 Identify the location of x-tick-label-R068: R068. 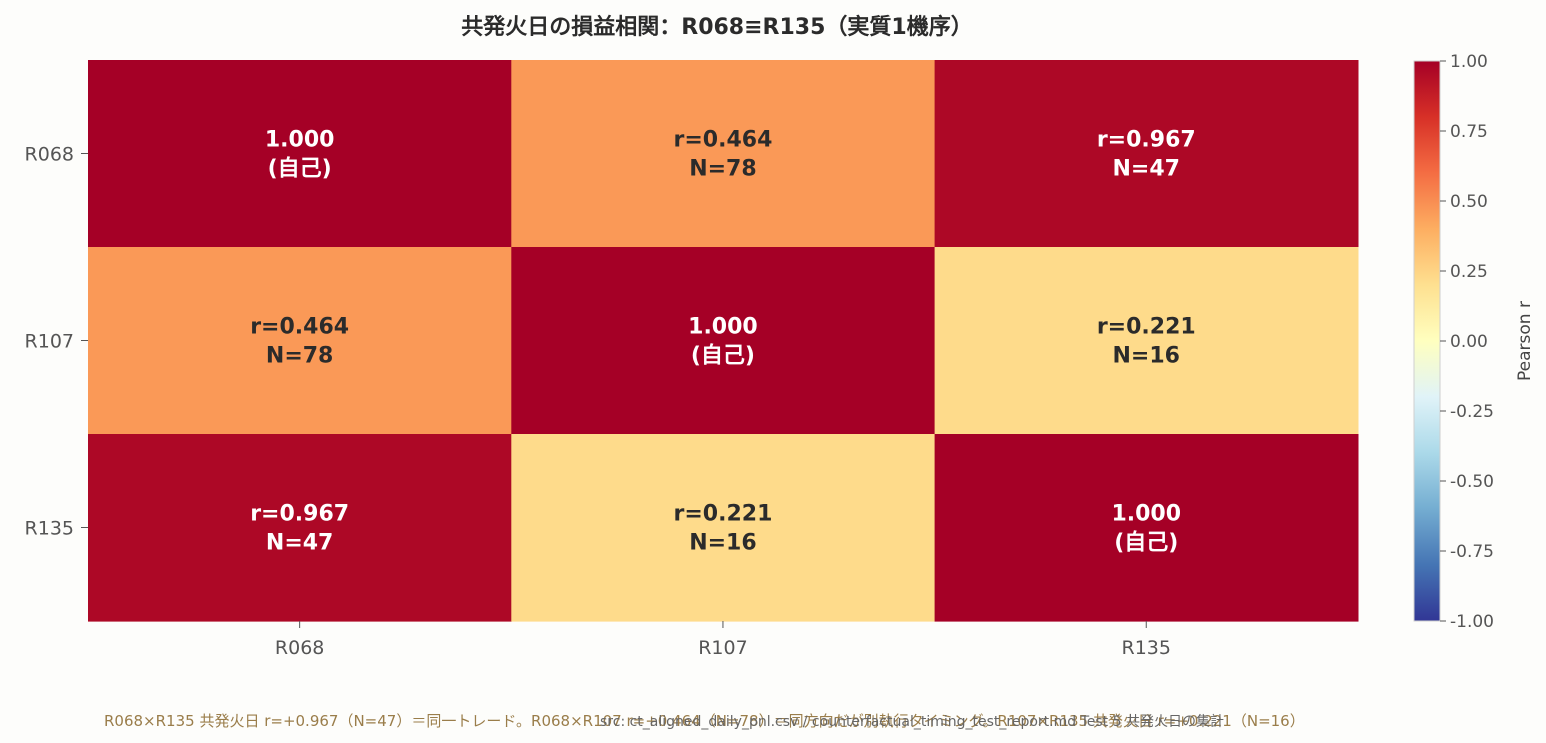
(299, 648).